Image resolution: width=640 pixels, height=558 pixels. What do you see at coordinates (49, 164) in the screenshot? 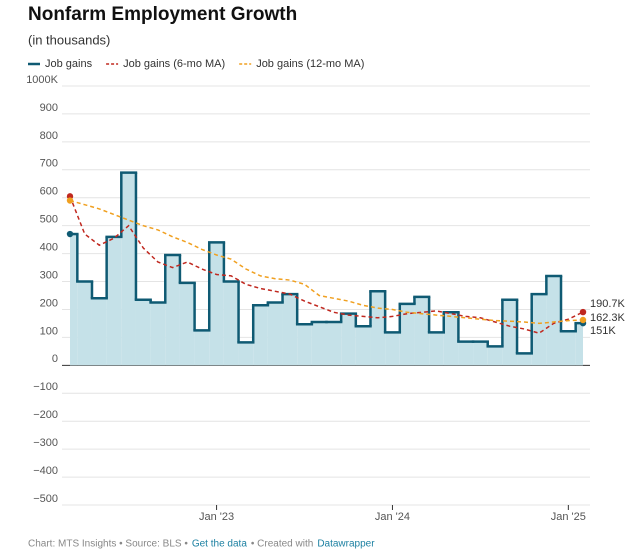
I see `y-tick-label: 700` at bounding box center [49, 164].